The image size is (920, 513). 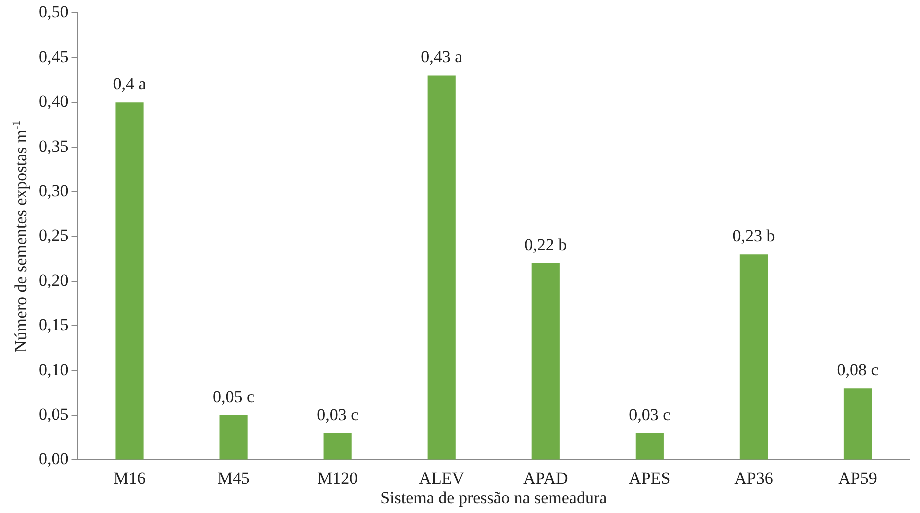 What do you see at coordinates (130, 84) in the screenshot?
I see `data-label: 0,4 a` at bounding box center [130, 84].